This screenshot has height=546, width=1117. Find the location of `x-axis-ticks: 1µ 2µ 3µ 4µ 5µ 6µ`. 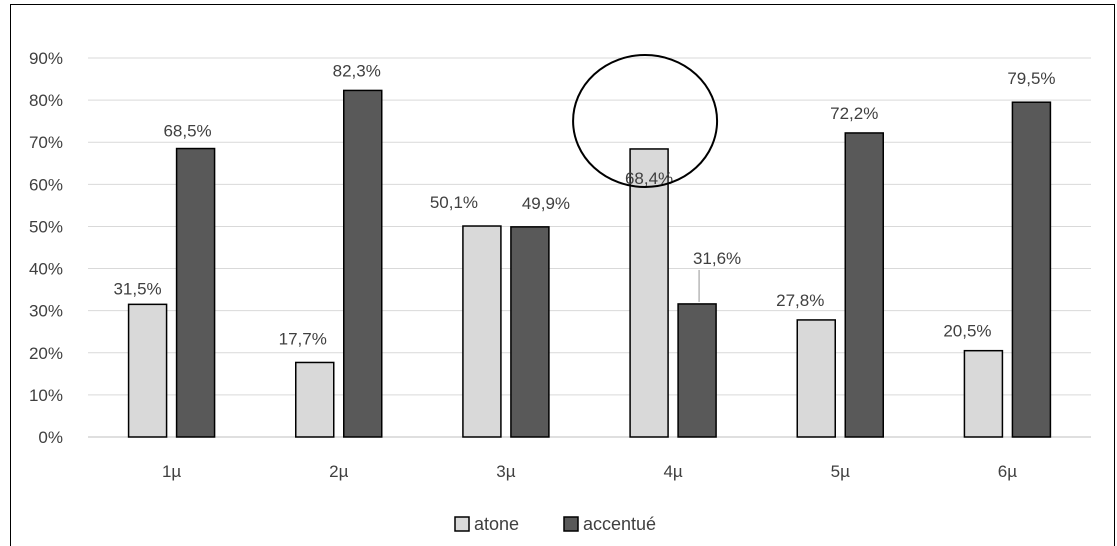

x-axis-ticks: 1µ 2µ 3µ 4µ 5µ 6µ is located at coordinates (589, 471).